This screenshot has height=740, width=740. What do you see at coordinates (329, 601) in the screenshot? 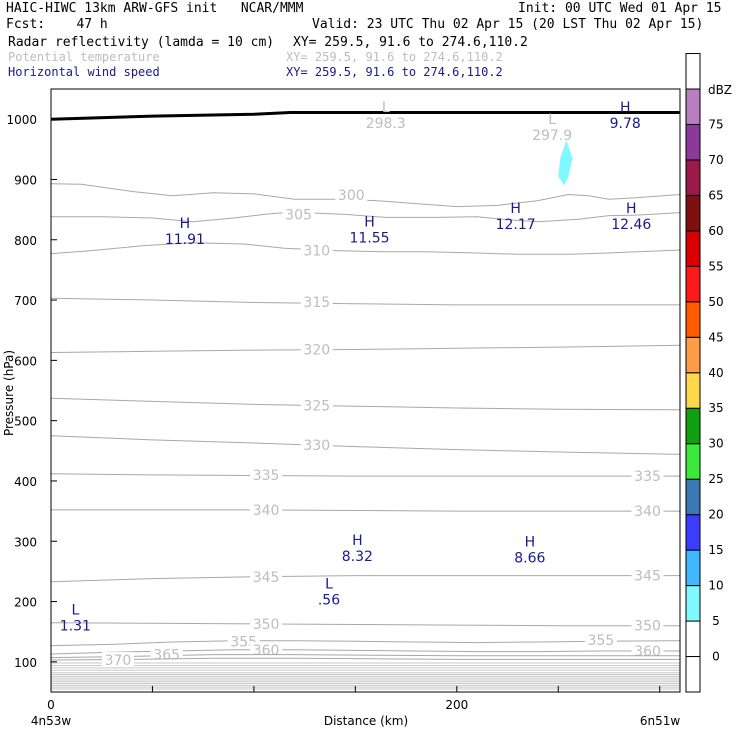
I see `hl-marker-value: .56` at bounding box center [329, 601].